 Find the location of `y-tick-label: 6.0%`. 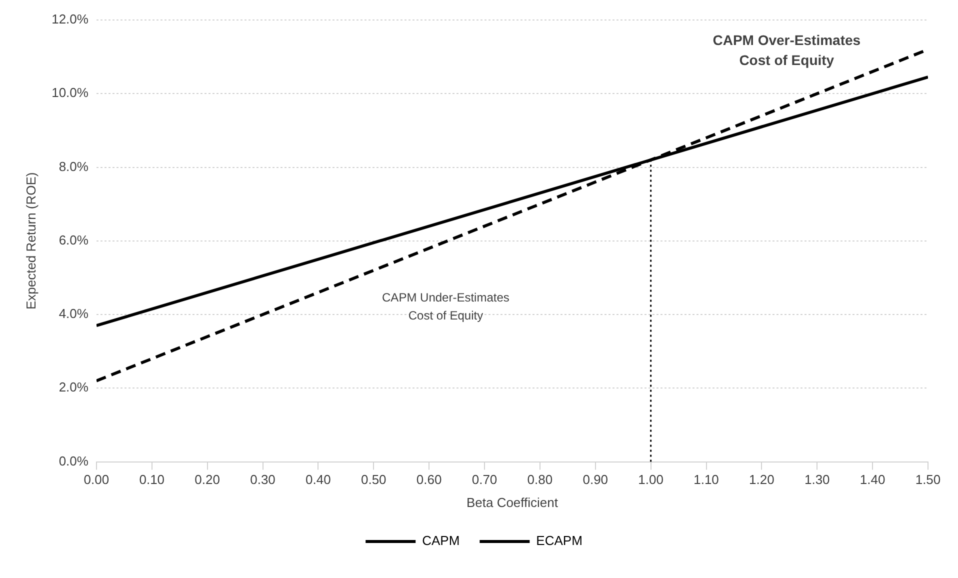

y-tick-label: 6.0% is located at coordinates (73, 240).